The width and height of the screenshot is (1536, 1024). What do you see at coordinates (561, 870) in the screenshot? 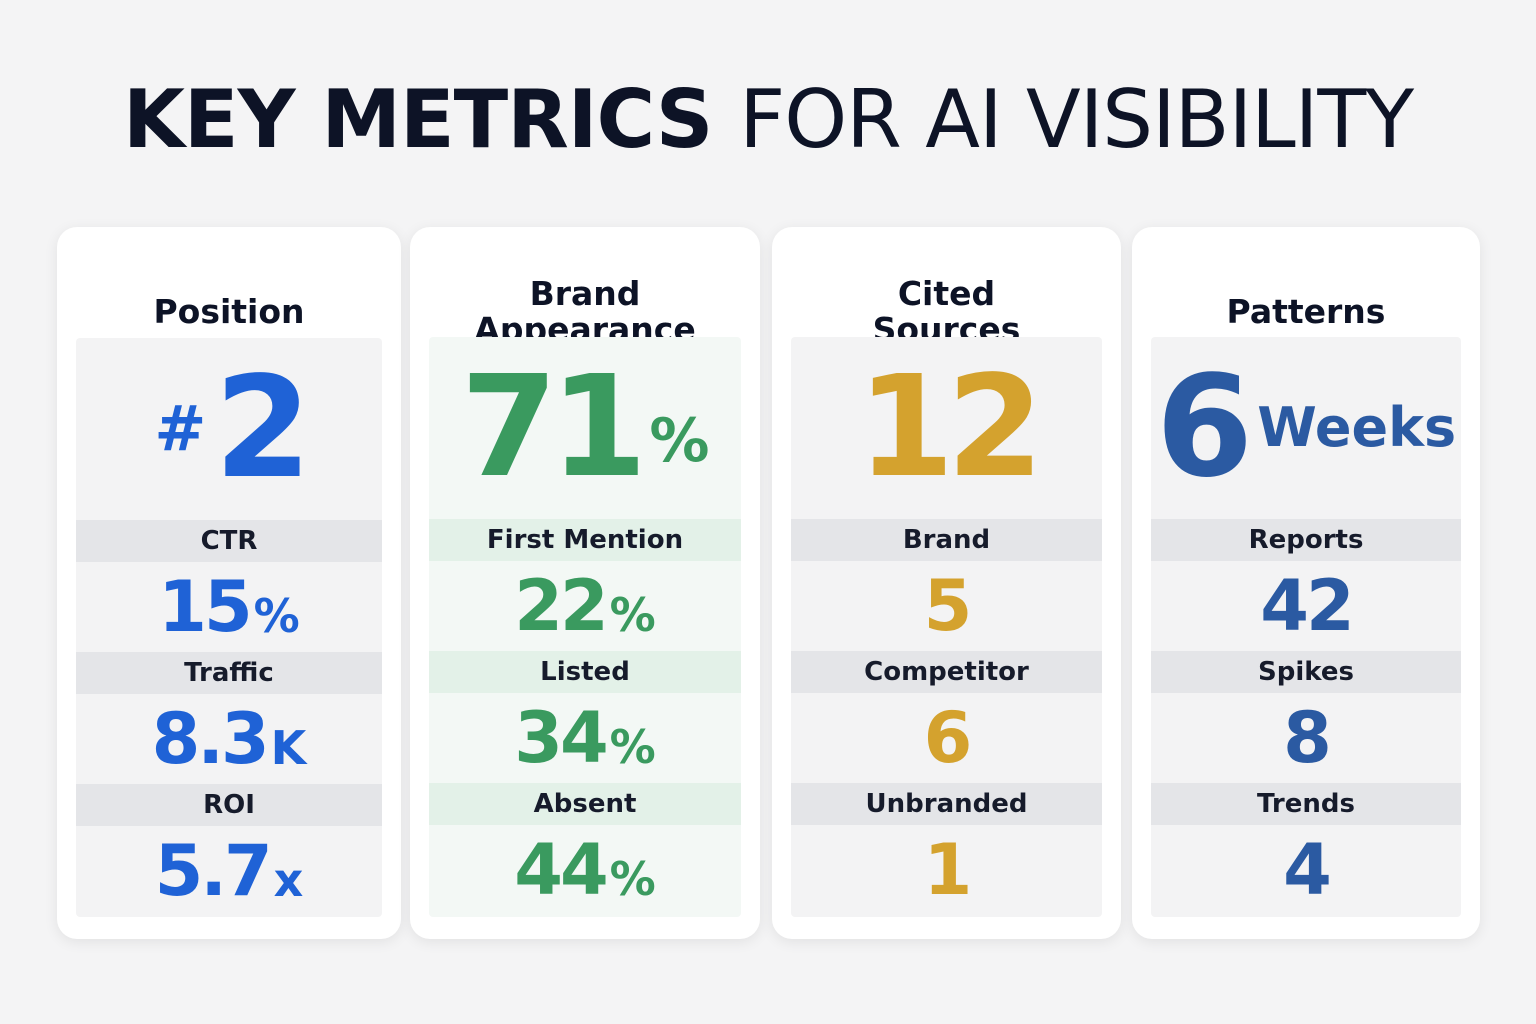
I see `metric-number: 44` at bounding box center [561, 870].